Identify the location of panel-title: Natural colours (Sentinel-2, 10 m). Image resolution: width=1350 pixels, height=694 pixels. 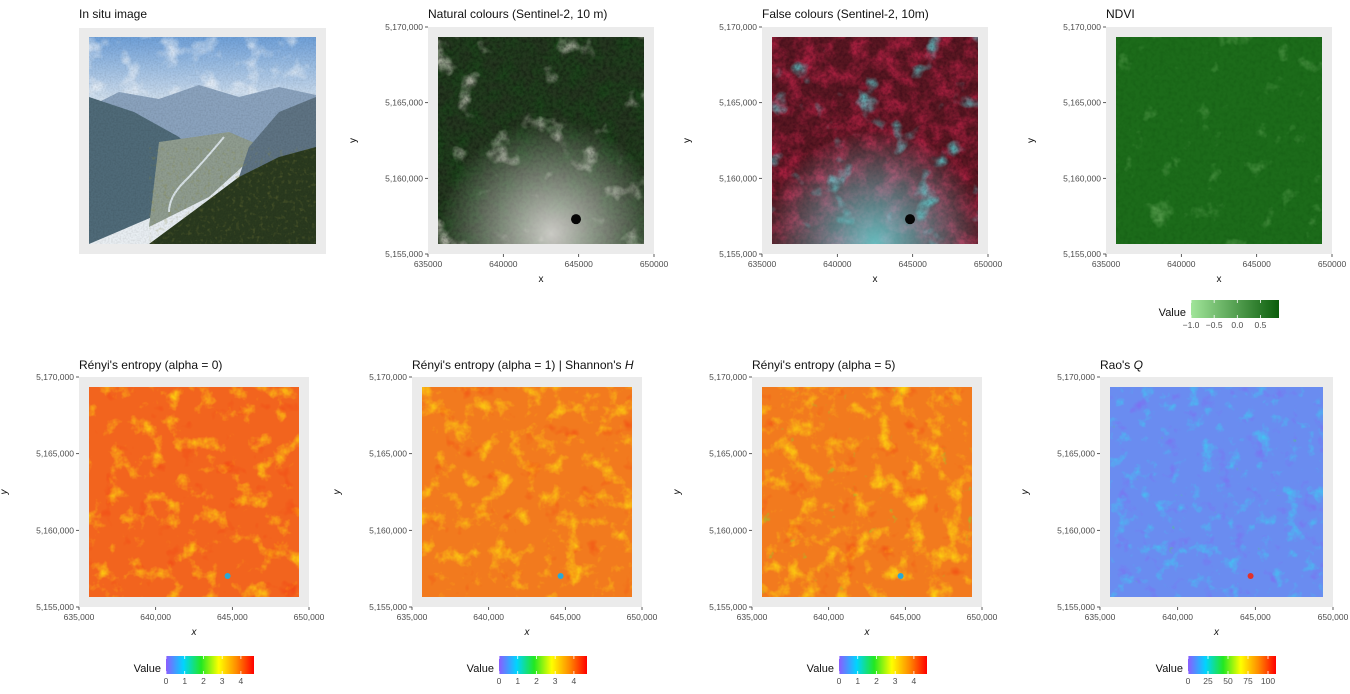
(517, 14).